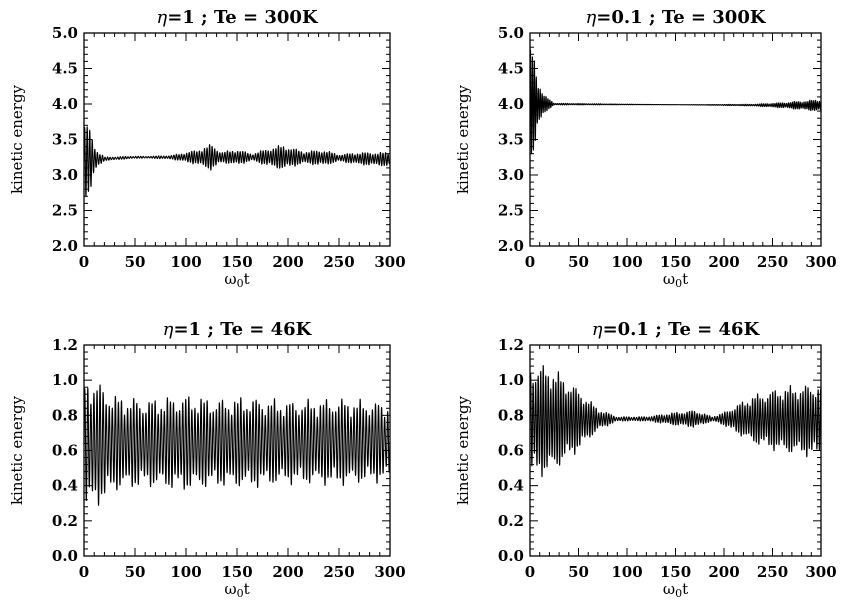  Describe the element at coordinates (243, 17) in the screenshot. I see `title-text: =1 ; Te = 300K` at that location.